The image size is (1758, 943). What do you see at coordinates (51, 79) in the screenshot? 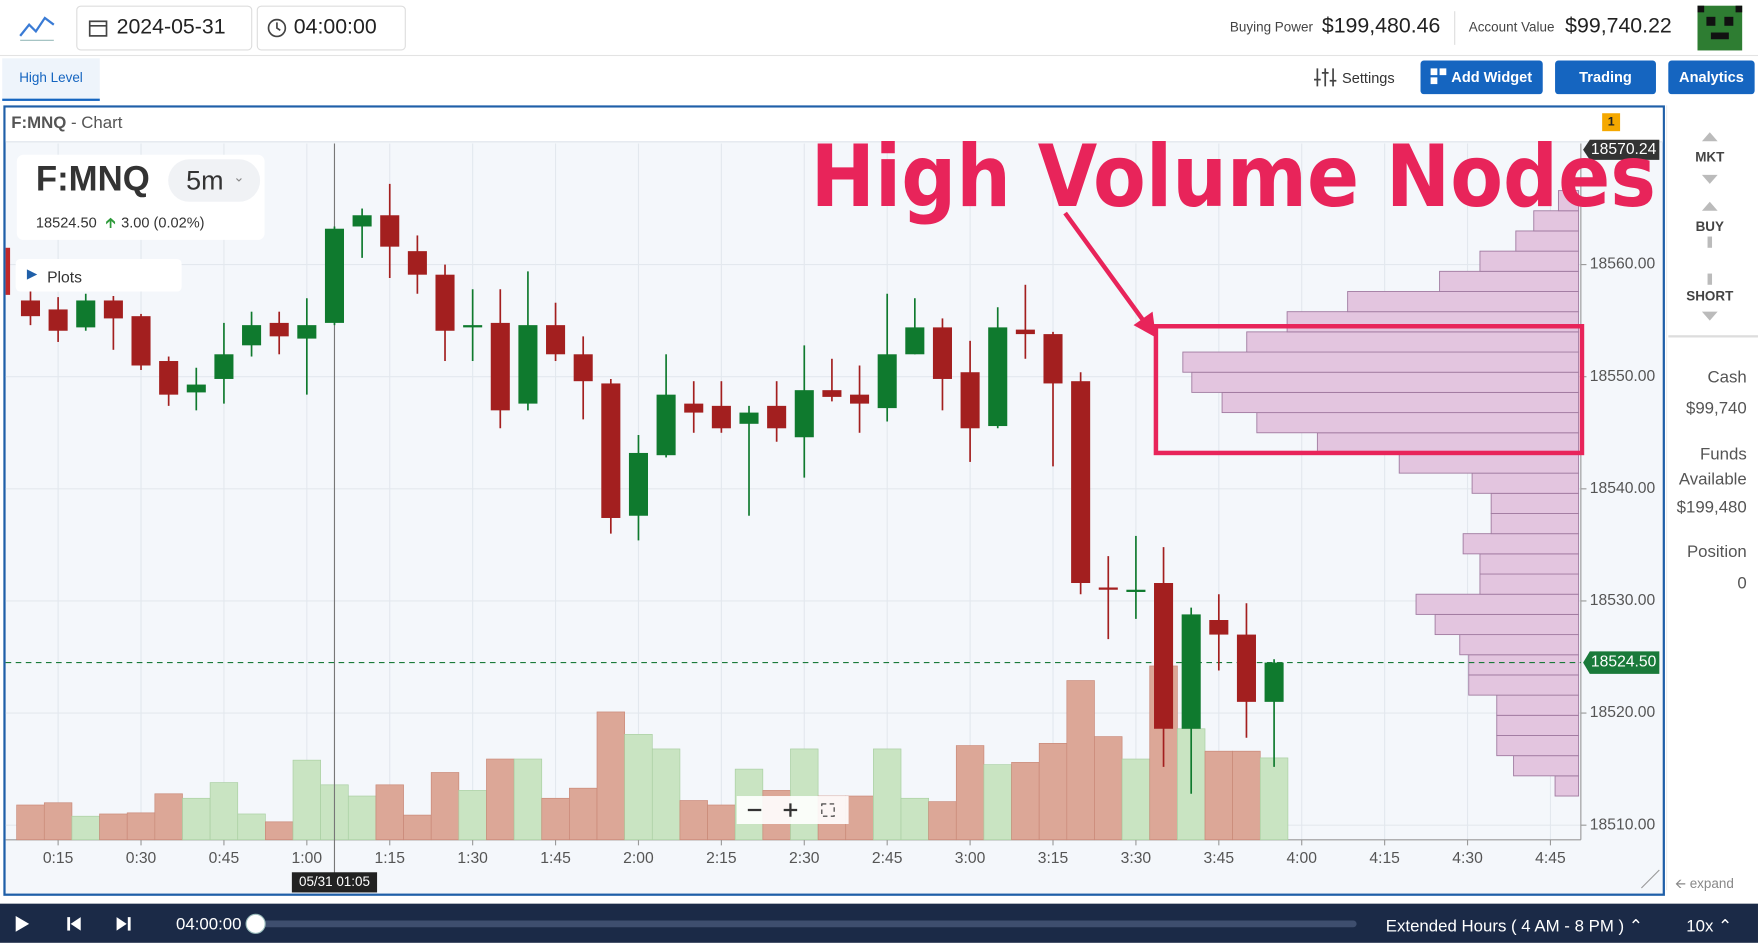
I see `tab: High Level` at bounding box center [51, 79].